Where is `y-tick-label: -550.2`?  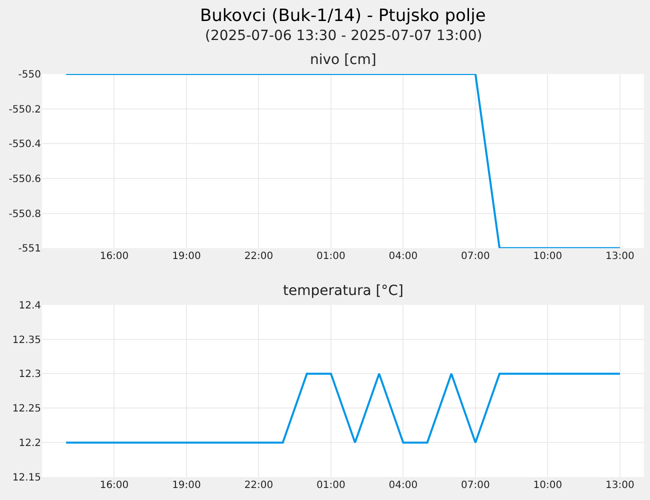
y-tick-label: -550.2 is located at coordinates (24, 110).